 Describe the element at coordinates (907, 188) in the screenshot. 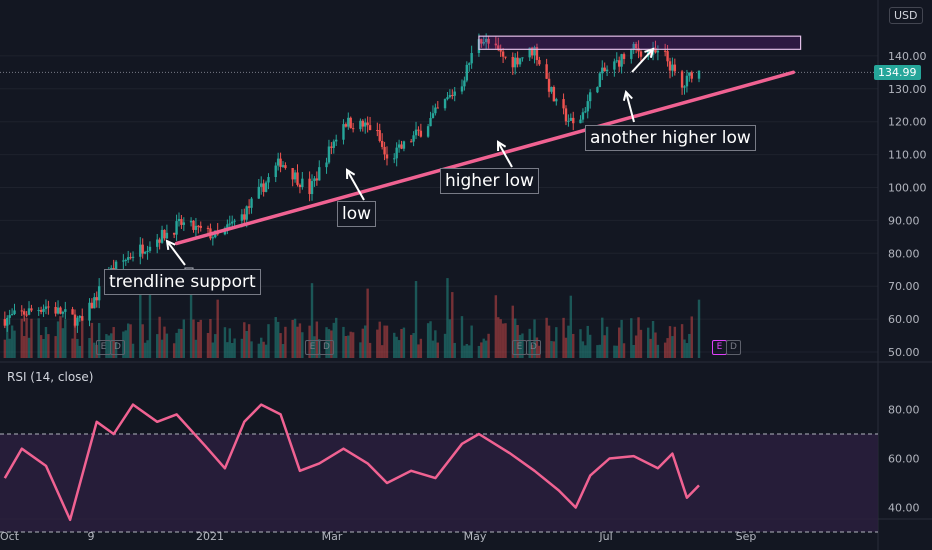

I see `price-tick-label: 100.00` at that location.